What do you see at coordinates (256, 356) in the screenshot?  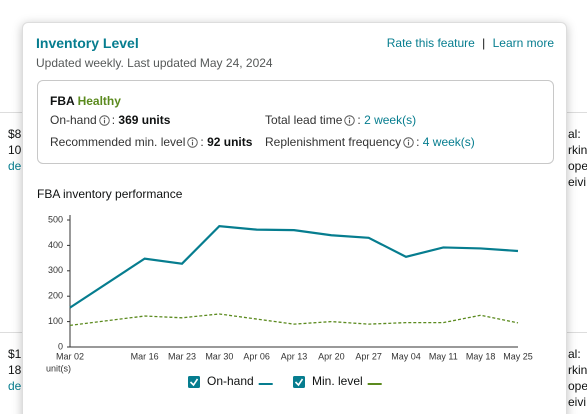 I see `x-tick-label: Apr 06` at bounding box center [256, 356].